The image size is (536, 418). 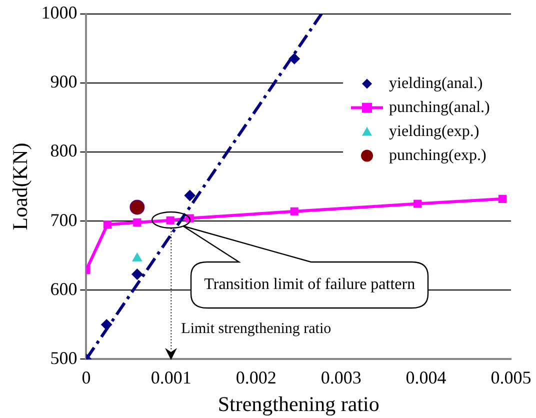 What do you see at coordinates (64, 288) in the screenshot?
I see `y-tick-label: 600` at bounding box center [64, 288].